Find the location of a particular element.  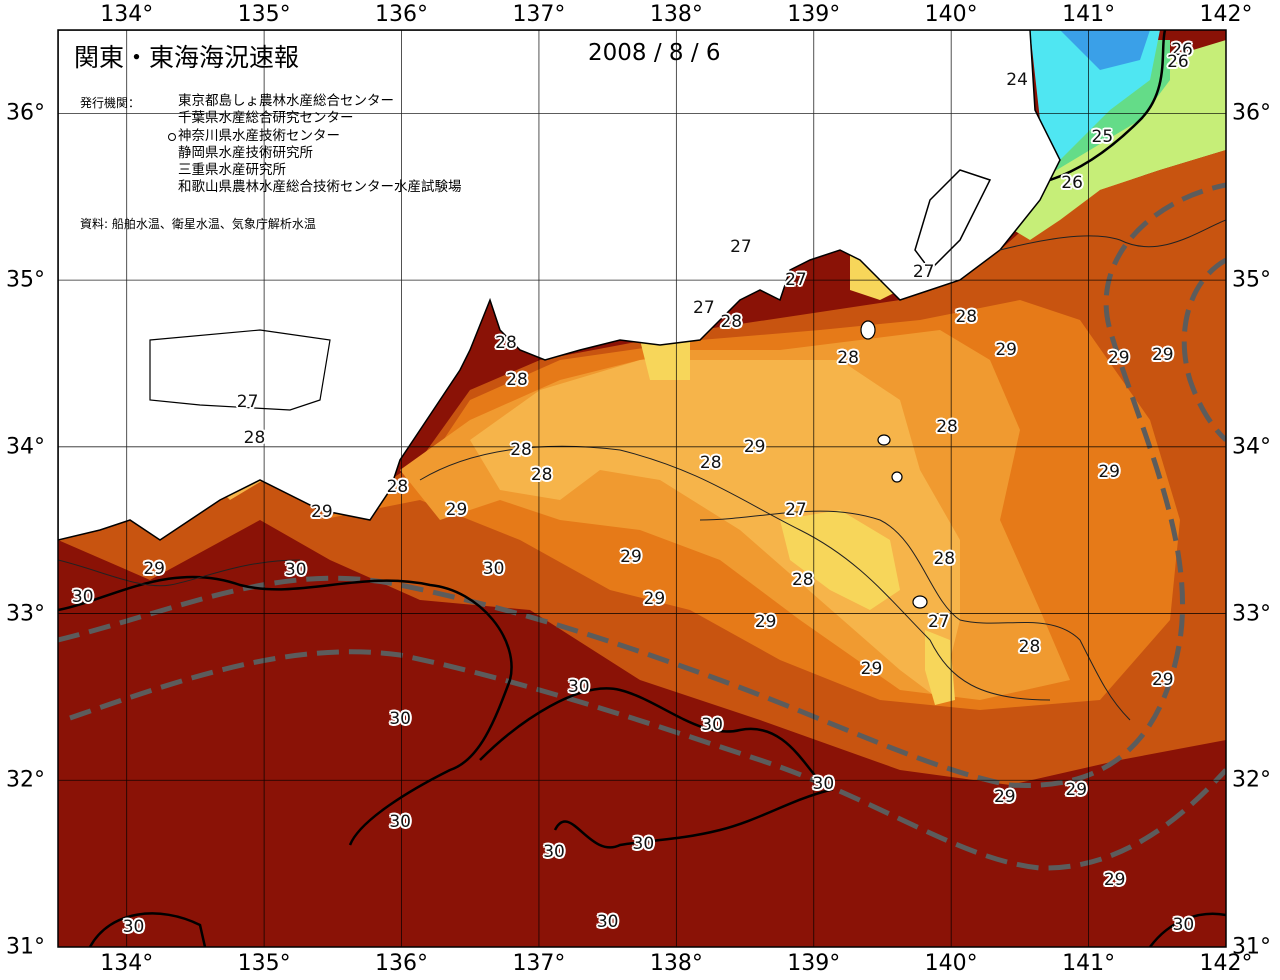

longitude-label-bottom: 141° is located at coordinates (1089, 963).